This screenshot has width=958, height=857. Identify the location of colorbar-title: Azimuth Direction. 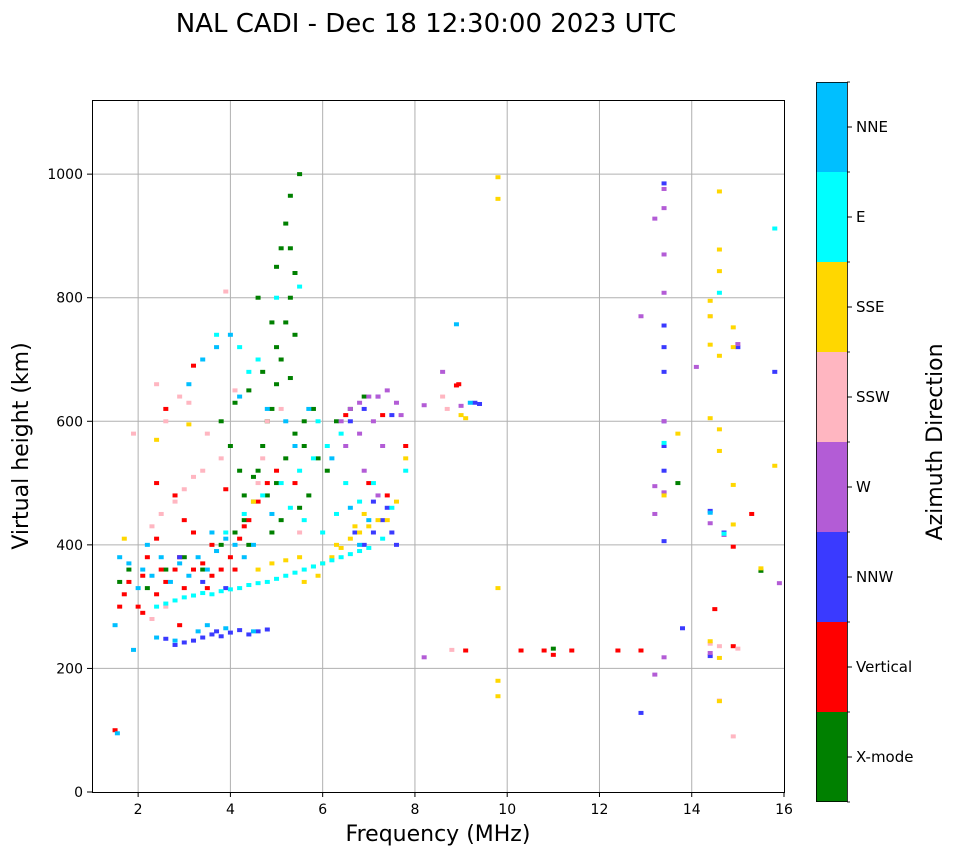
(935, 441).